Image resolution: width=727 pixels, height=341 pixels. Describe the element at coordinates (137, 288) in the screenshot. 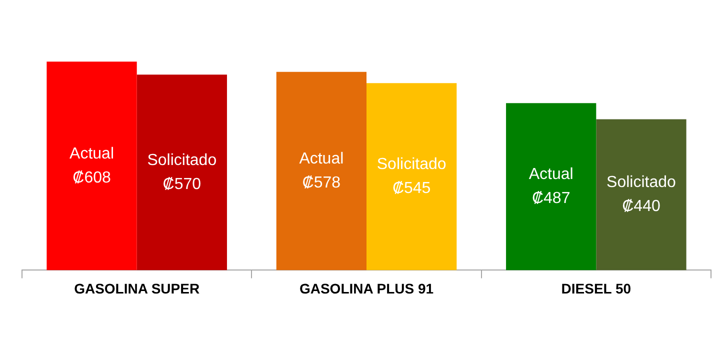

I see `x-tick-label: GASOLINA SUPER` at that location.